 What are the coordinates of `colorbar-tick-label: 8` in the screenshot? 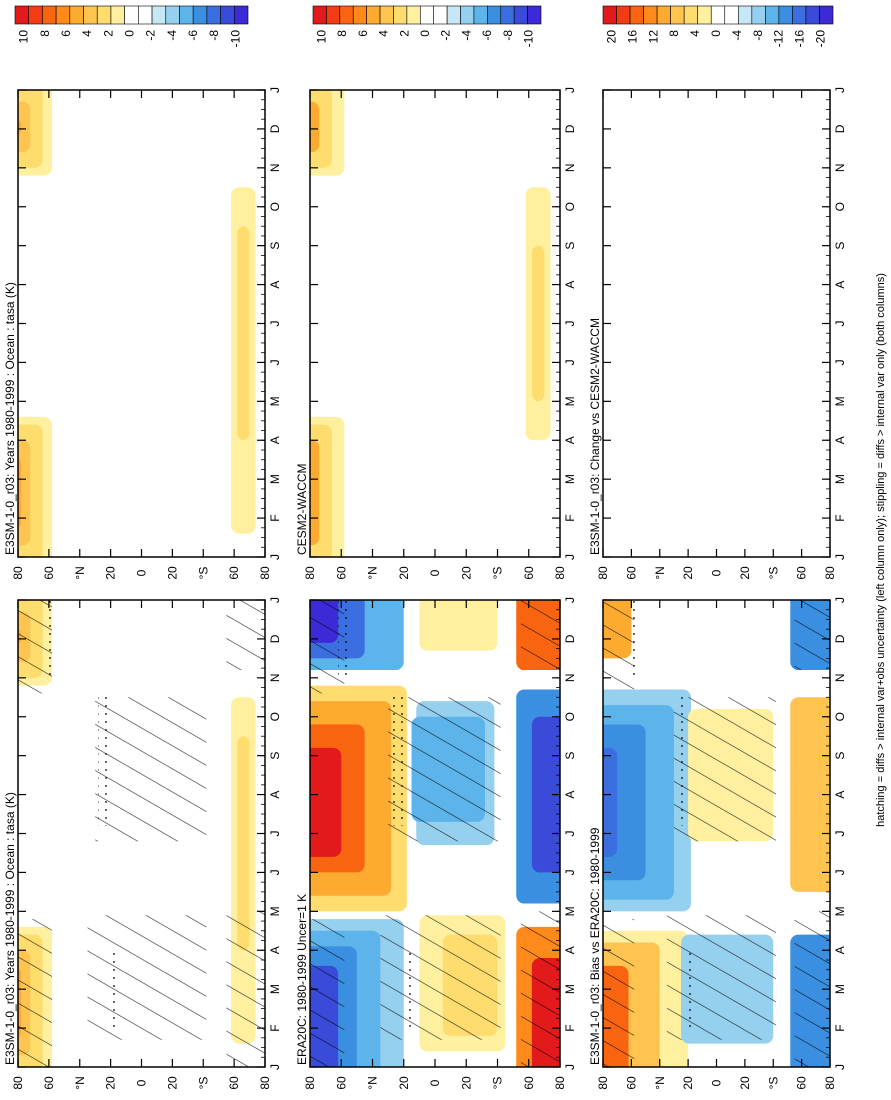 It's located at (674, 33).